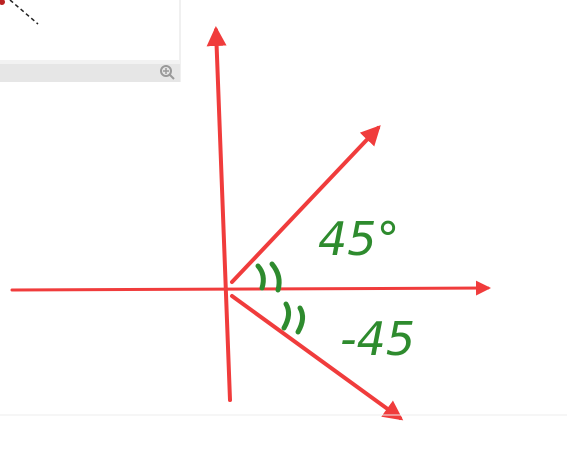 This screenshot has height=466, width=567. I want to click on panel, so click(90, 41).